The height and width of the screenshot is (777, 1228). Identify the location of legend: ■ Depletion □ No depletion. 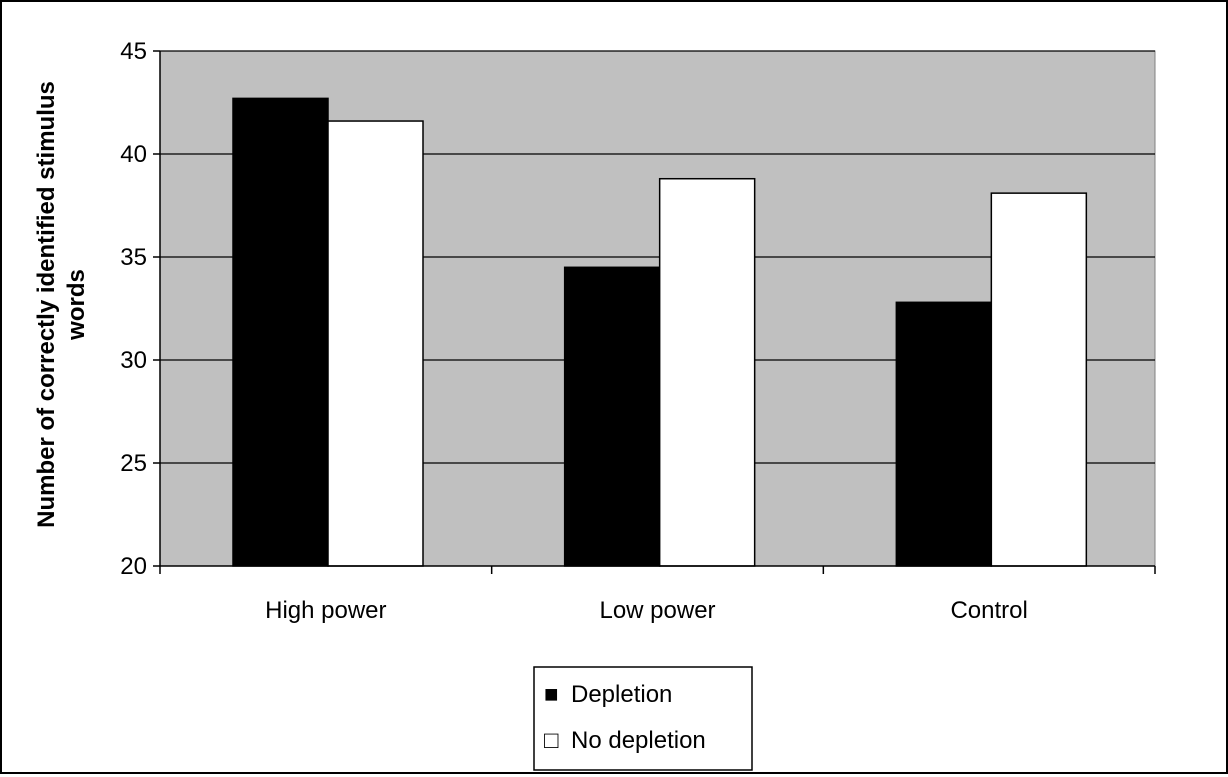
(643, 718).